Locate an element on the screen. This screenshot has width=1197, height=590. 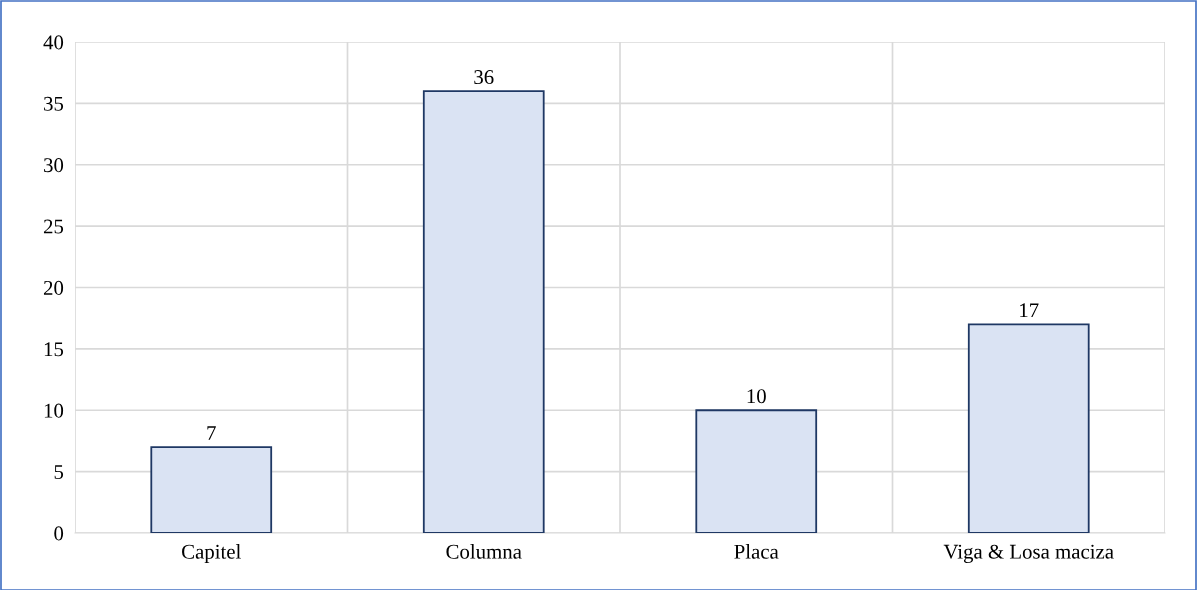
y-tick-label: 5 is located at coordinates (59, 472).